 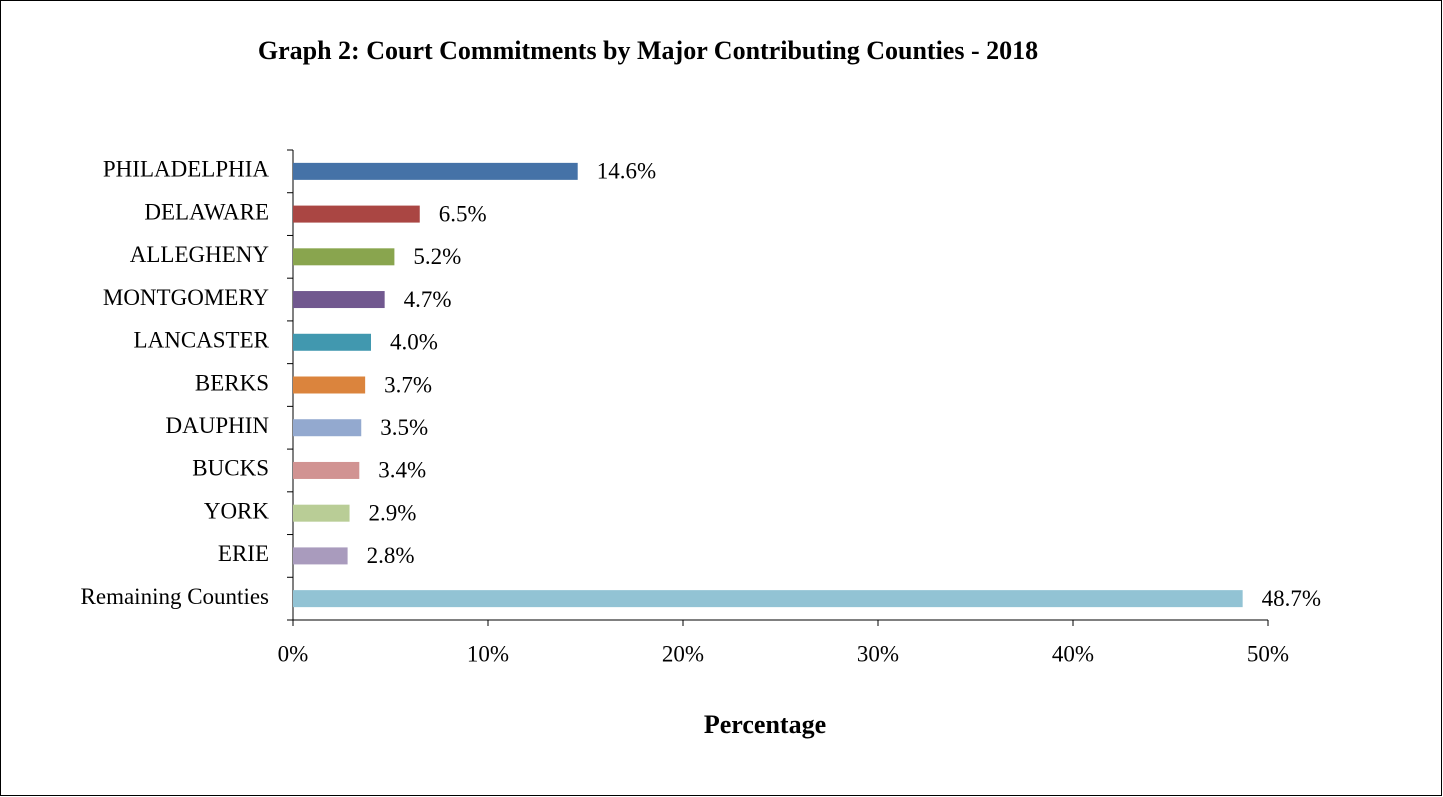 I want to click on y-tick-label: DELAWARE, so click(x=206, y=211).